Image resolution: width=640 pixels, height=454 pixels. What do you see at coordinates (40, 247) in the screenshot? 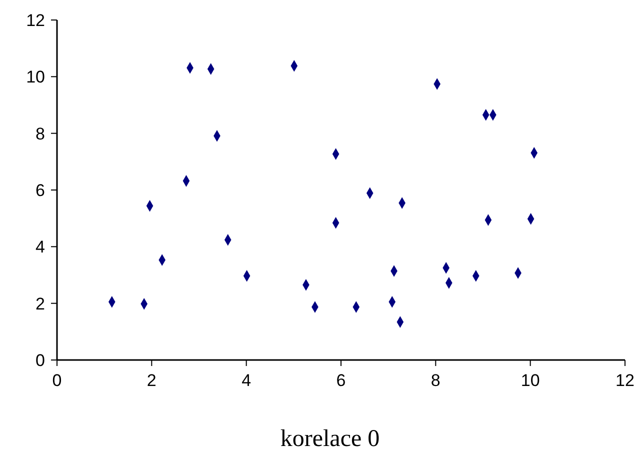
I see `y-tick-label: 4` at bounding box center [40, 247].